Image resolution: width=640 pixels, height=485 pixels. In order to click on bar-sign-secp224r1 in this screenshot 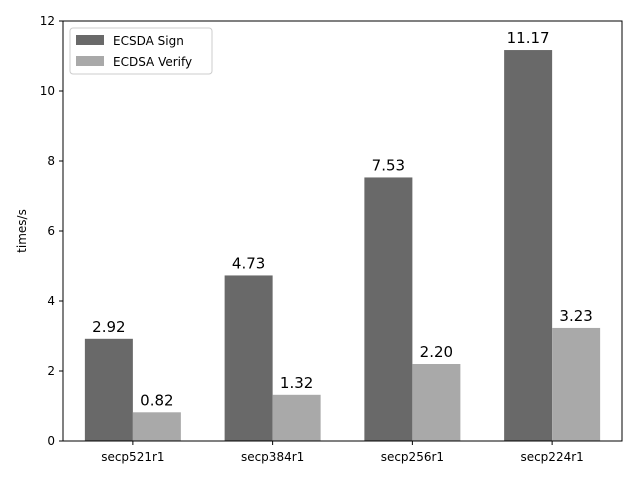, I will do `click(528, 246)`.